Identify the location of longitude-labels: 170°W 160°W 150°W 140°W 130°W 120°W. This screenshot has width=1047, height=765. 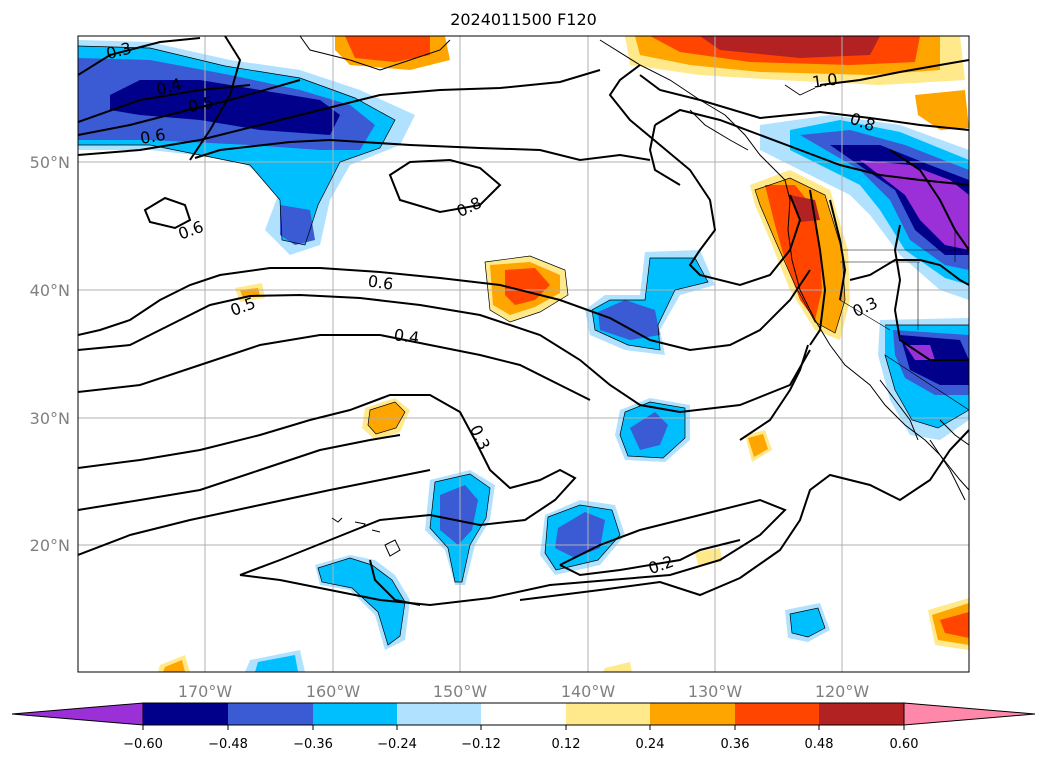
(524, 691).